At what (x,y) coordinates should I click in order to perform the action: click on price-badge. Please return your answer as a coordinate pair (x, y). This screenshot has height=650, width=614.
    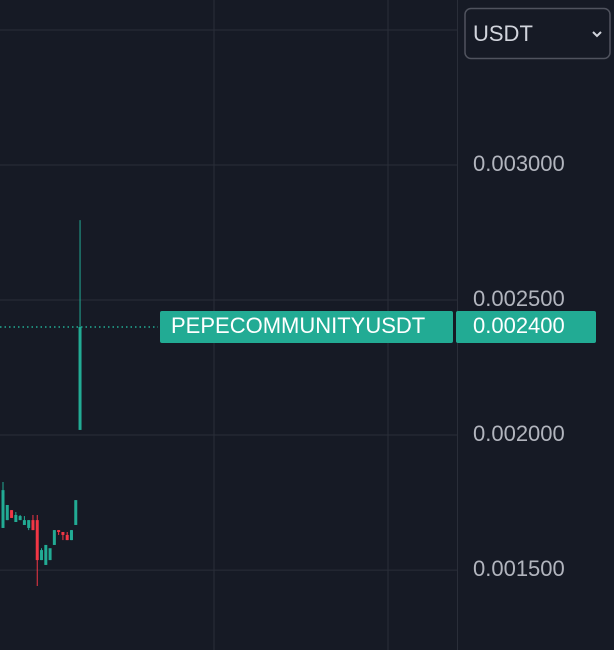
    Looking at the image, I should click on (526, 327).